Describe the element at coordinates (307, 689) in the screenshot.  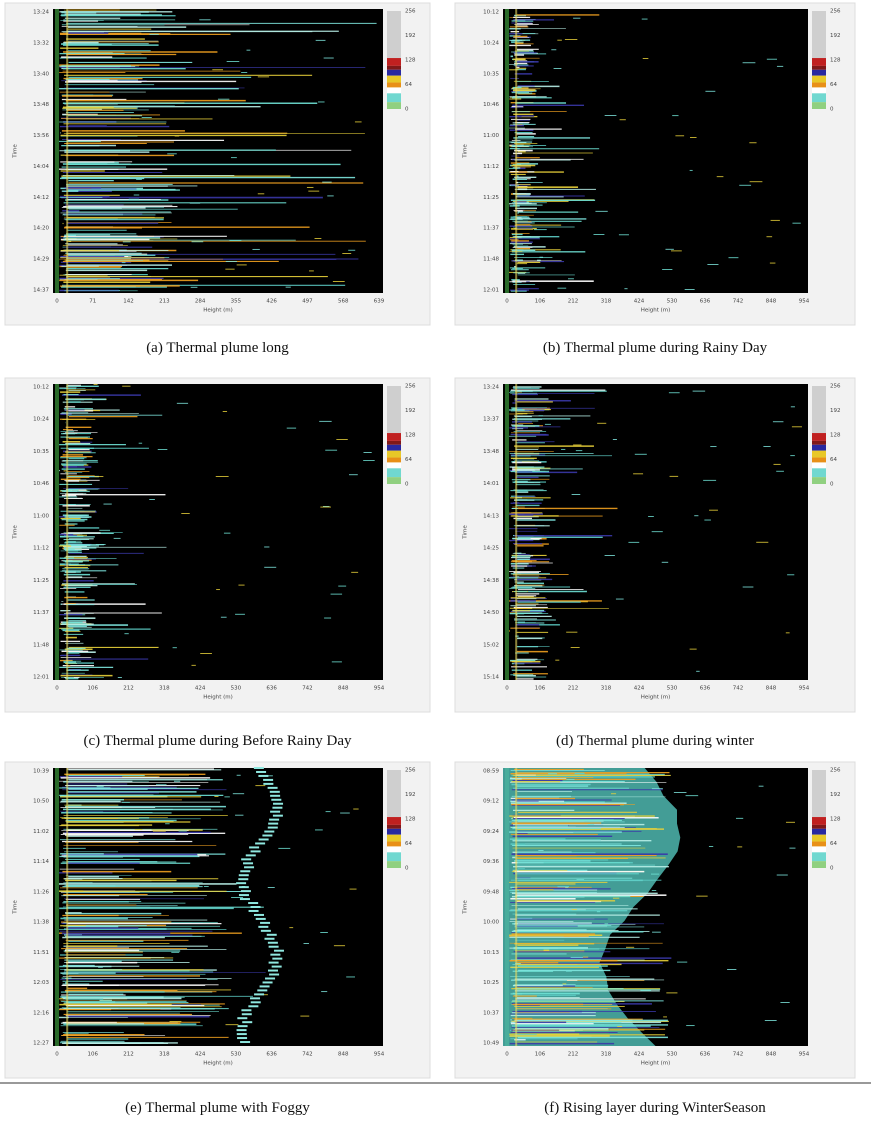
I see `x-tick-label: 742` at that location.